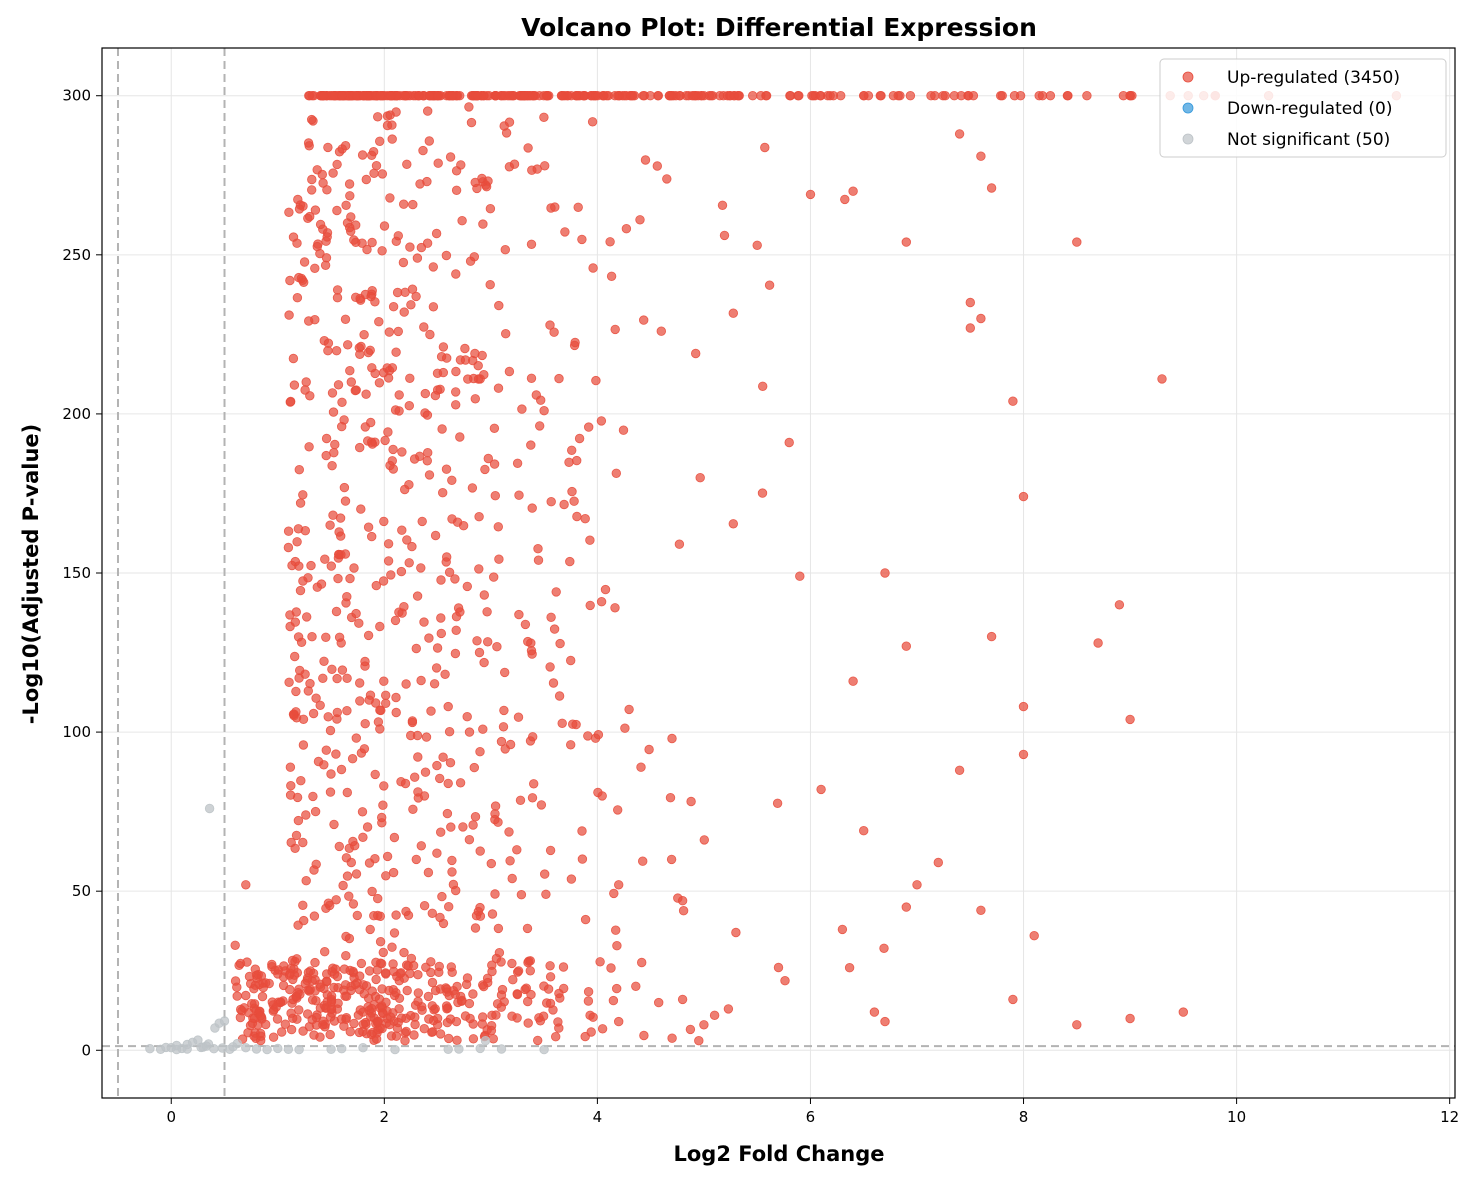 The width and height of the screenshot is (1481, 1180). I want to click on y-axis-title: -Log10(Adjusted P-value), so click(31, 574).